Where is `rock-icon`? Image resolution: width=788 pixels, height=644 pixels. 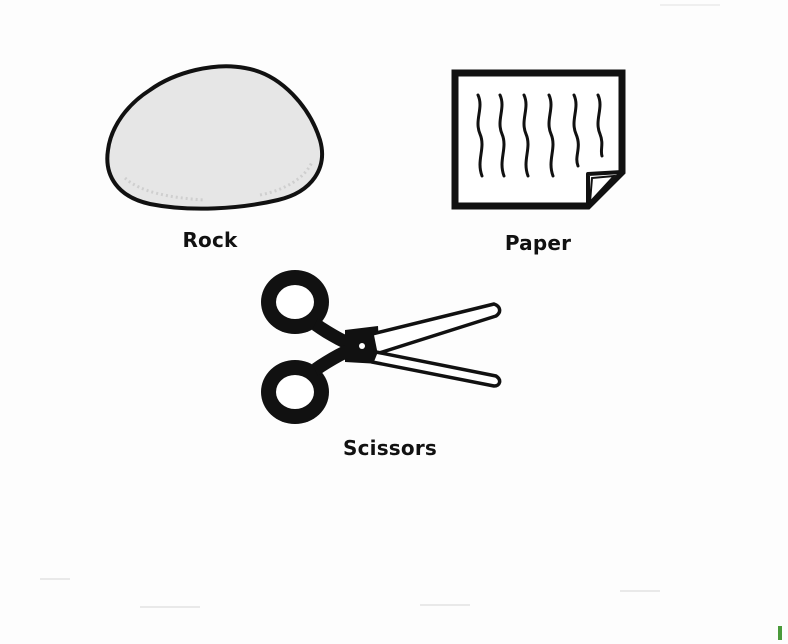 rock-icon is located at coordinates (214, 137).